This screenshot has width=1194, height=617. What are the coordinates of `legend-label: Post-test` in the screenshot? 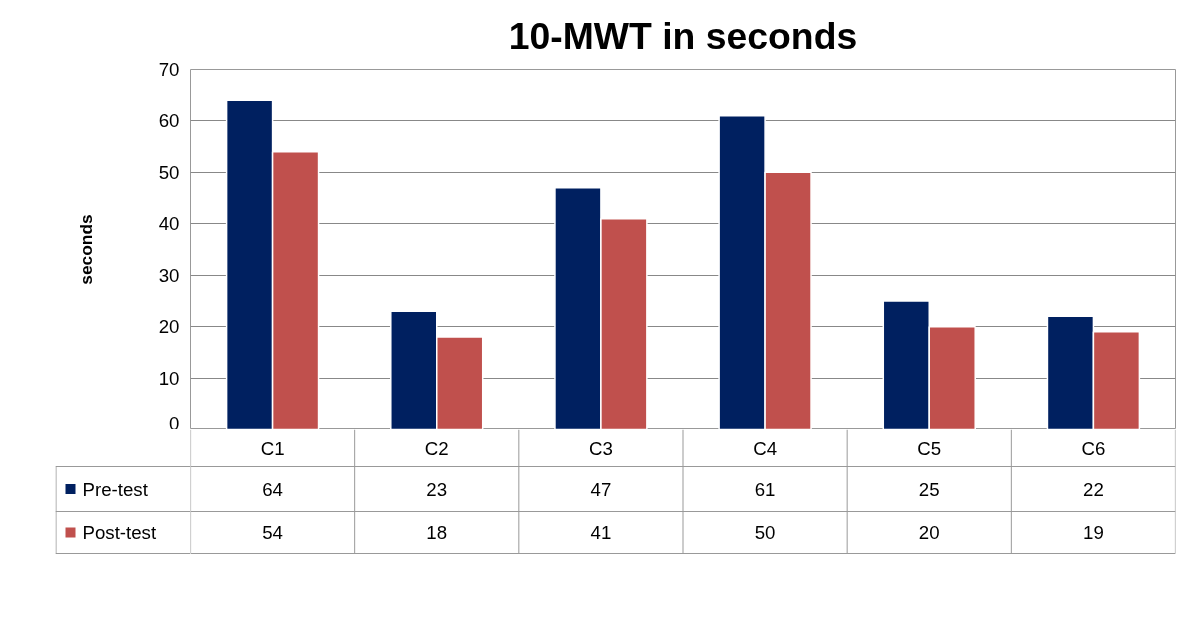 It's located at (119, 532).